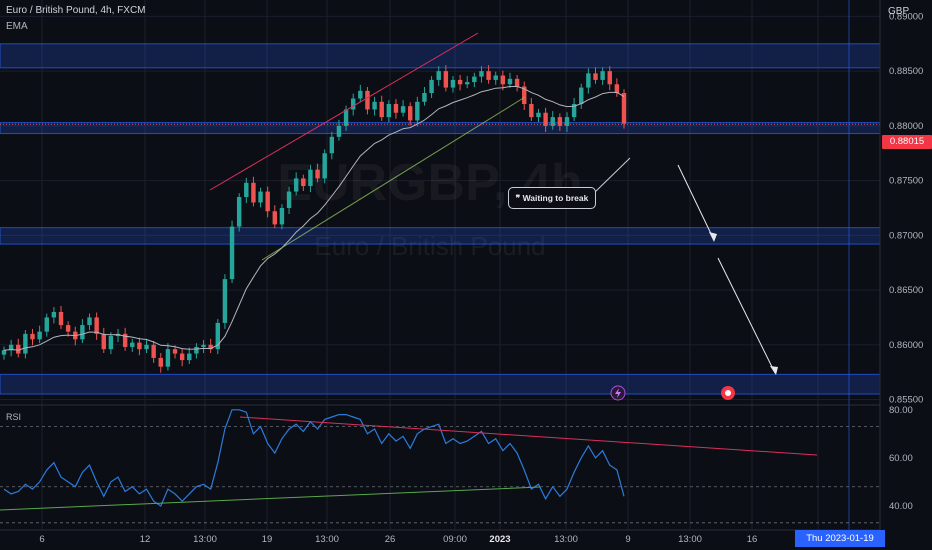  I want to click on rsi-line, so click(314, 458).